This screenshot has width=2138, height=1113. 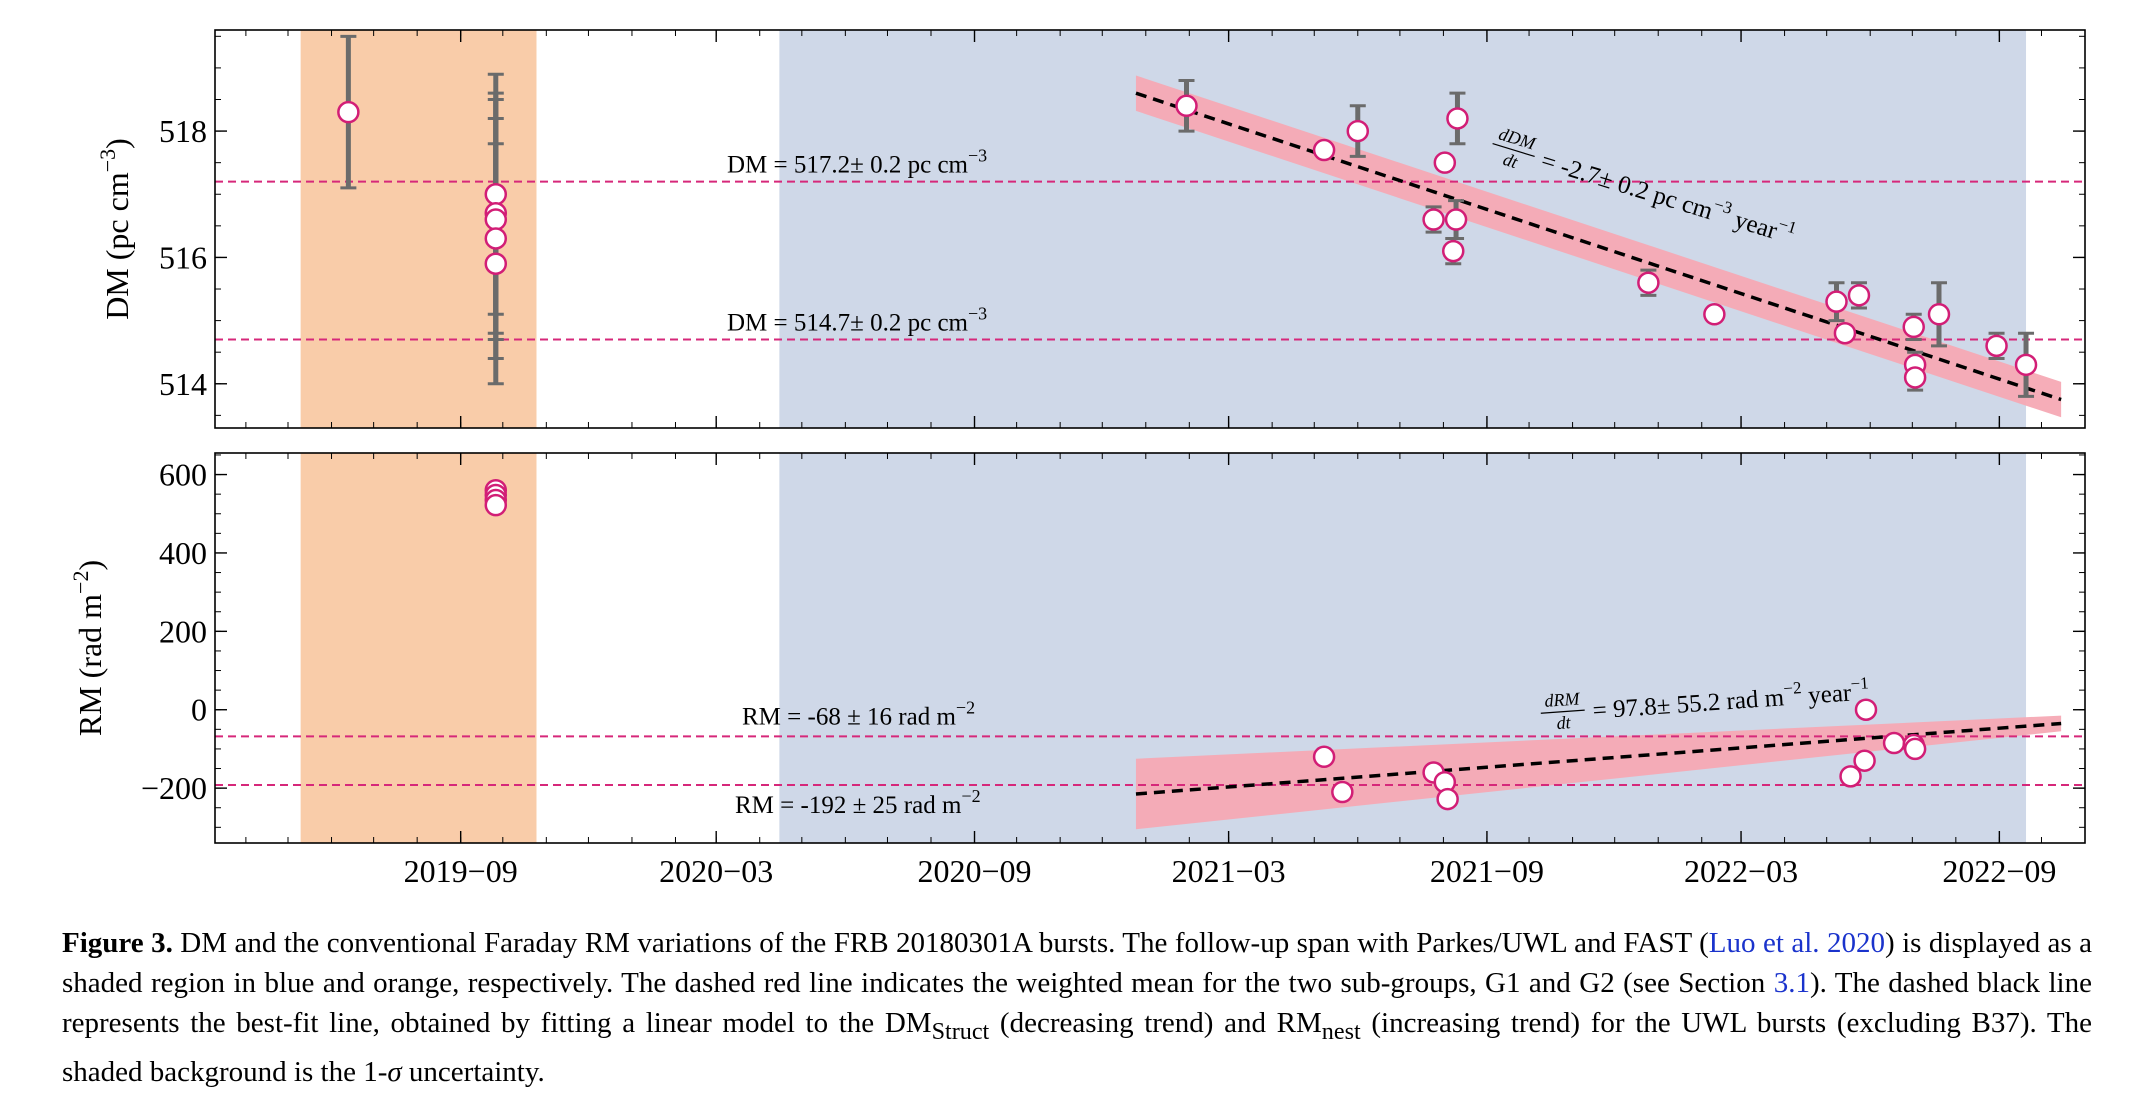 What do you see at coordinates (183, 257) in the screenshot?
I see `y-tick-label: 516` at bounding box center [183, 257].